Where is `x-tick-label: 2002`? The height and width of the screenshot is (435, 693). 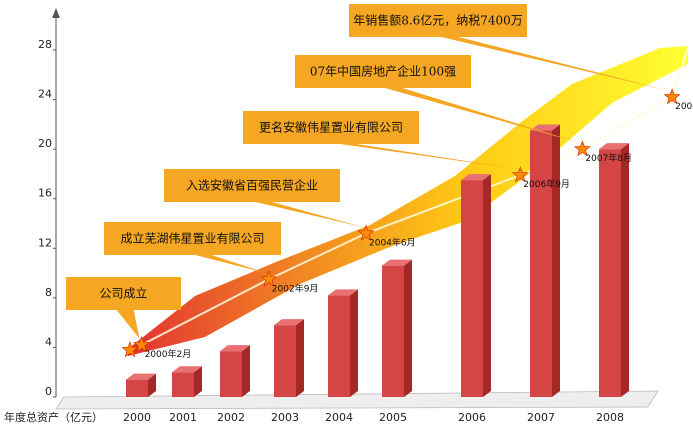
x-tick-label: 2002 is located at coordinates (231, 417).